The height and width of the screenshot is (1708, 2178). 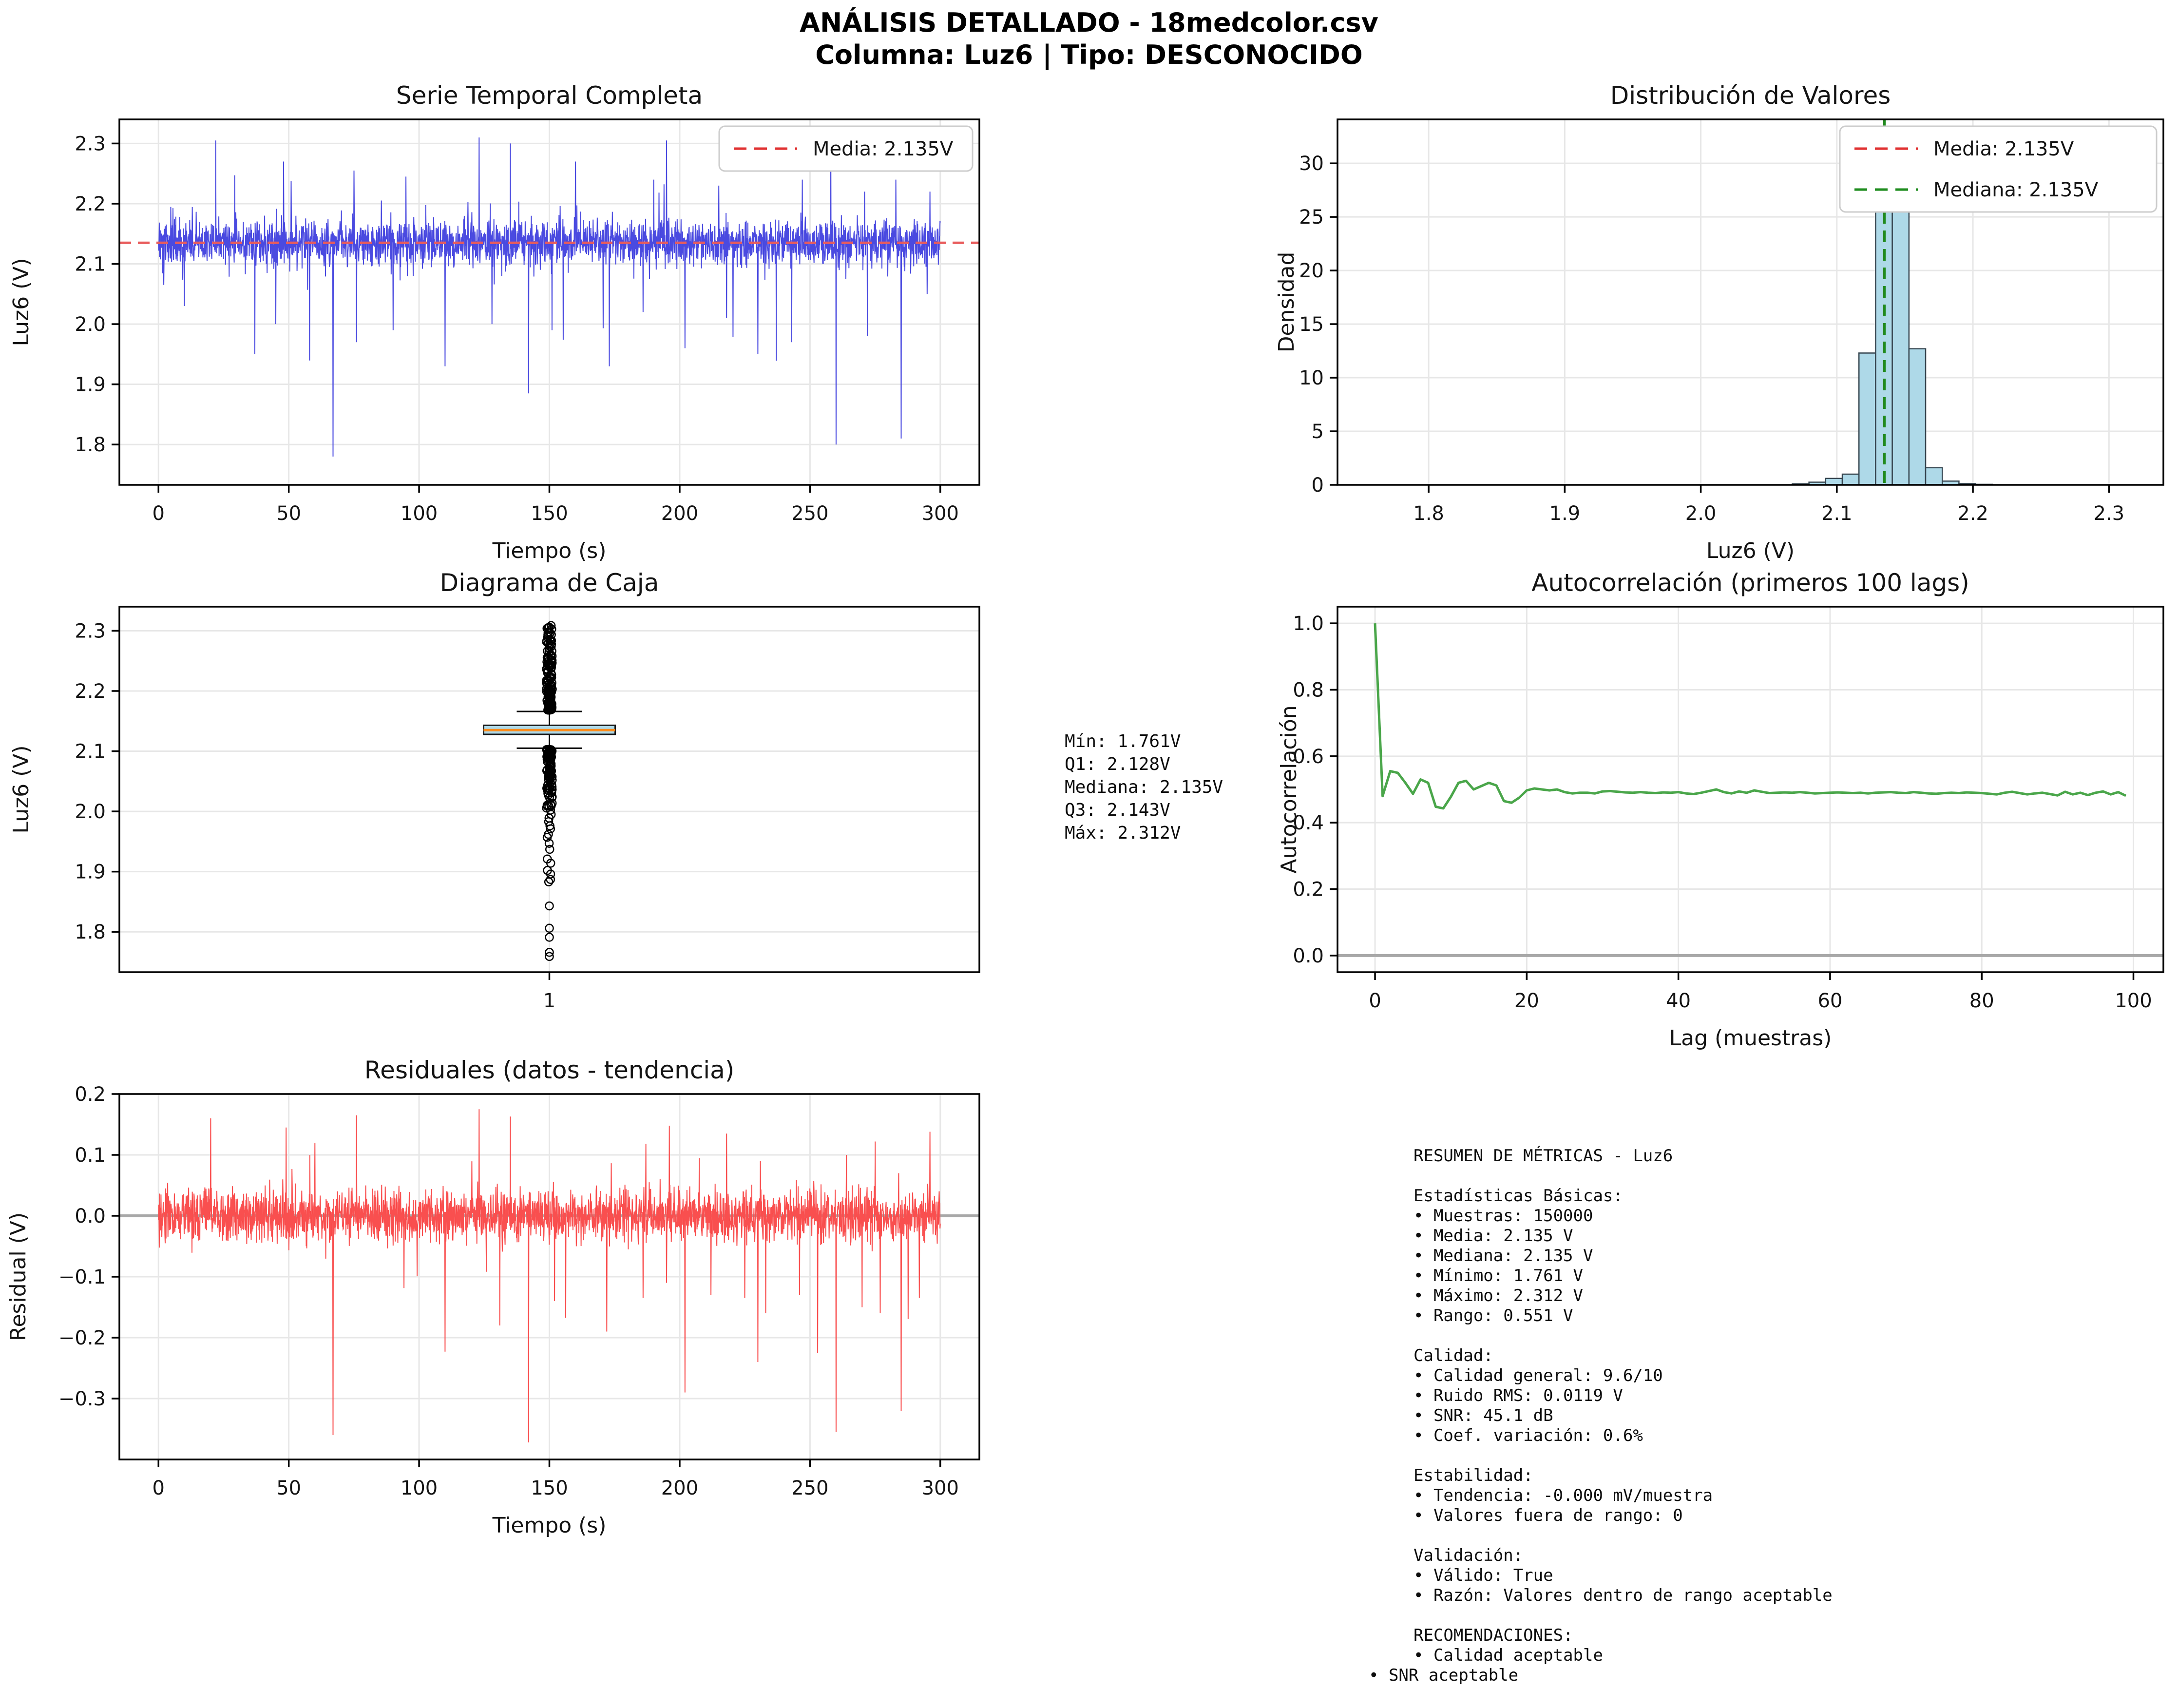 I want to click on subplot-title: Diagrama de Caja, so click(x=549, y=583).